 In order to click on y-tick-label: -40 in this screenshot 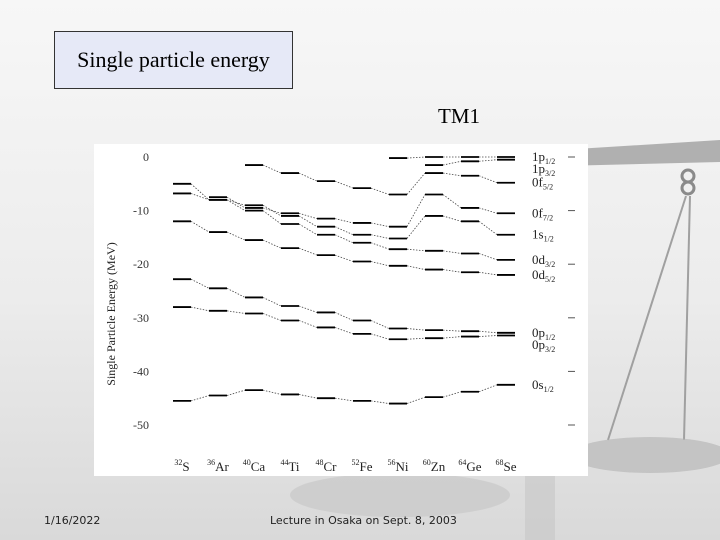, I will do `click(141, 371)`.